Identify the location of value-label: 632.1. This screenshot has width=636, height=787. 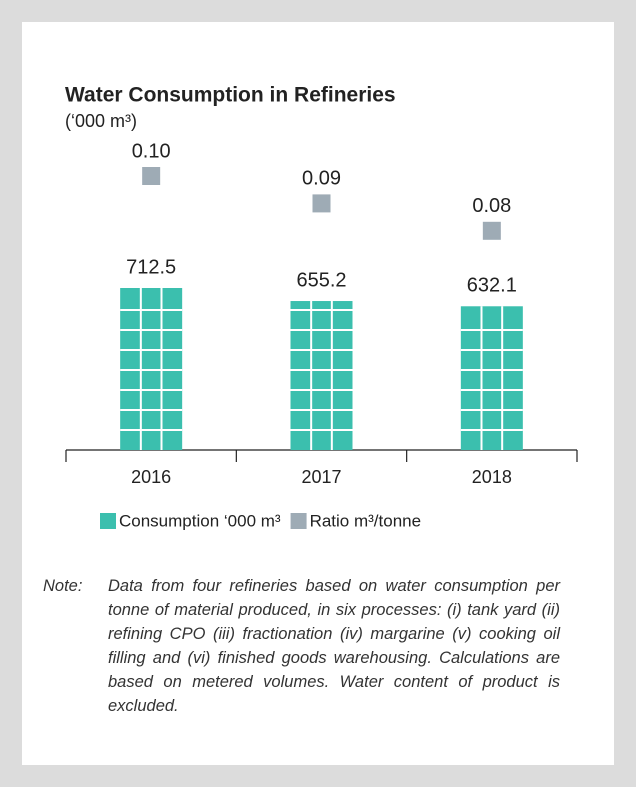
(492, 286).